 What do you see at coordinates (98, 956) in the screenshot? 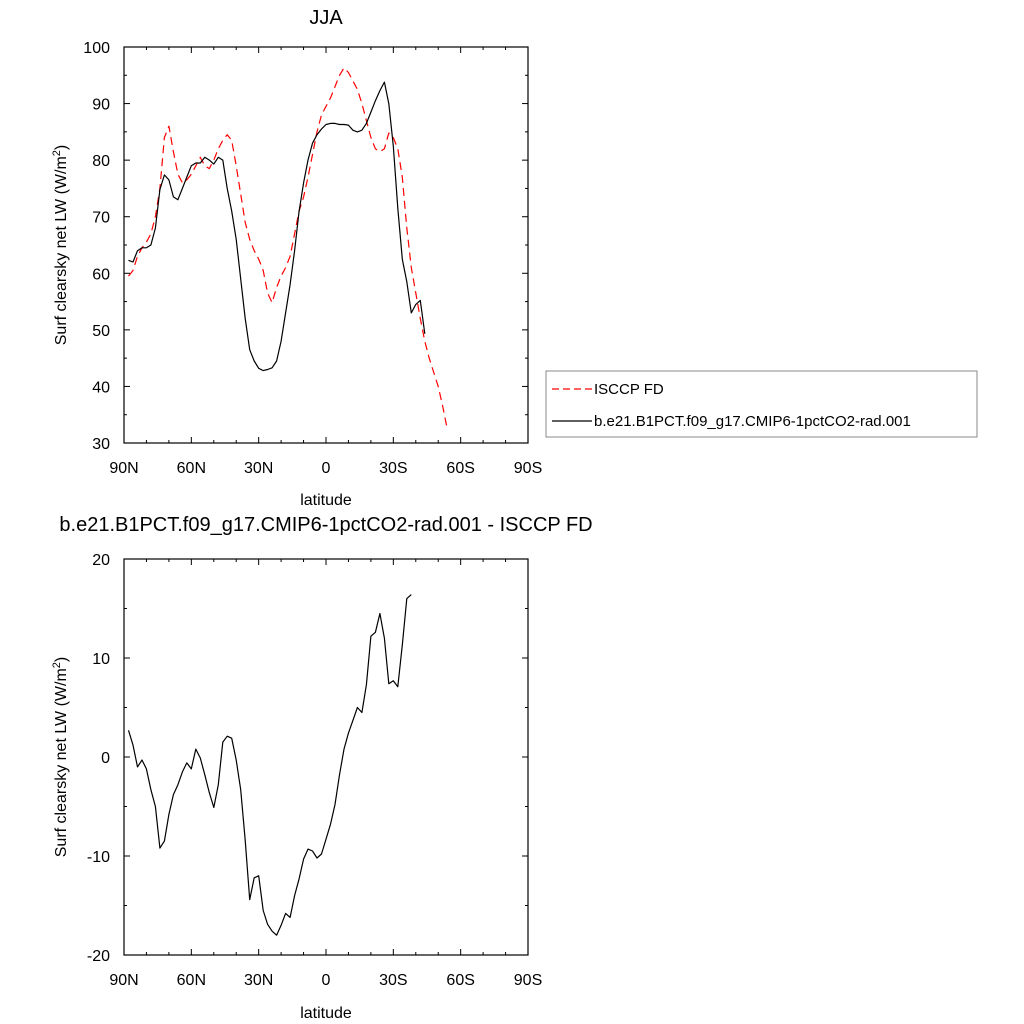
I see `bottom-y-tick-label: -20` at bounding box center [98, 956].